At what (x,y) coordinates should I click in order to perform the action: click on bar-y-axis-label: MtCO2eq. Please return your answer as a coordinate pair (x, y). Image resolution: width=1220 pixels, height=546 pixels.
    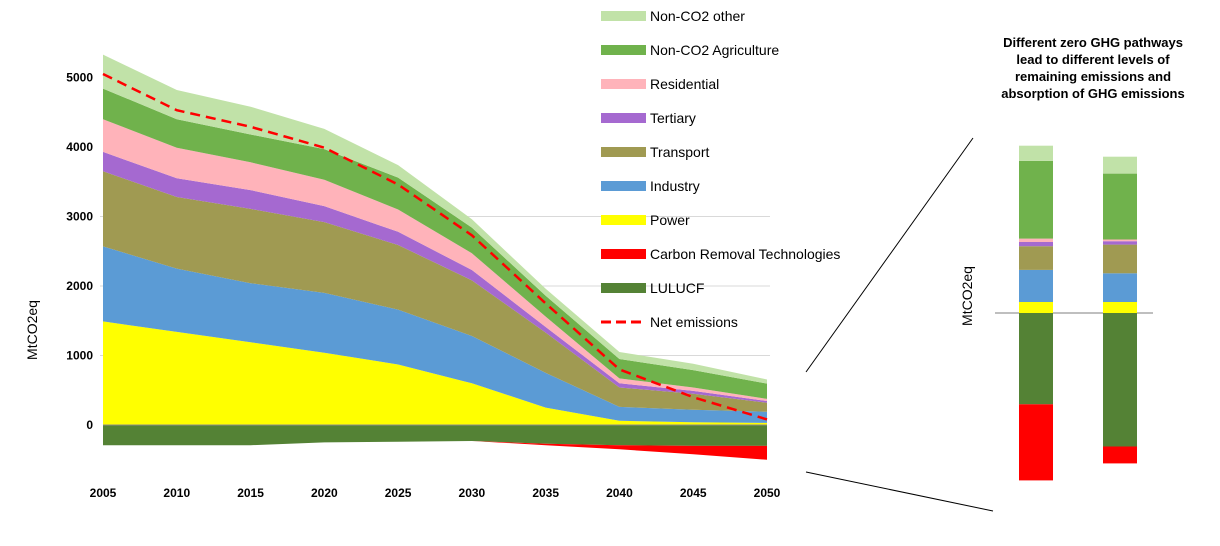
    Looking at the image, I should click on (967, 296).